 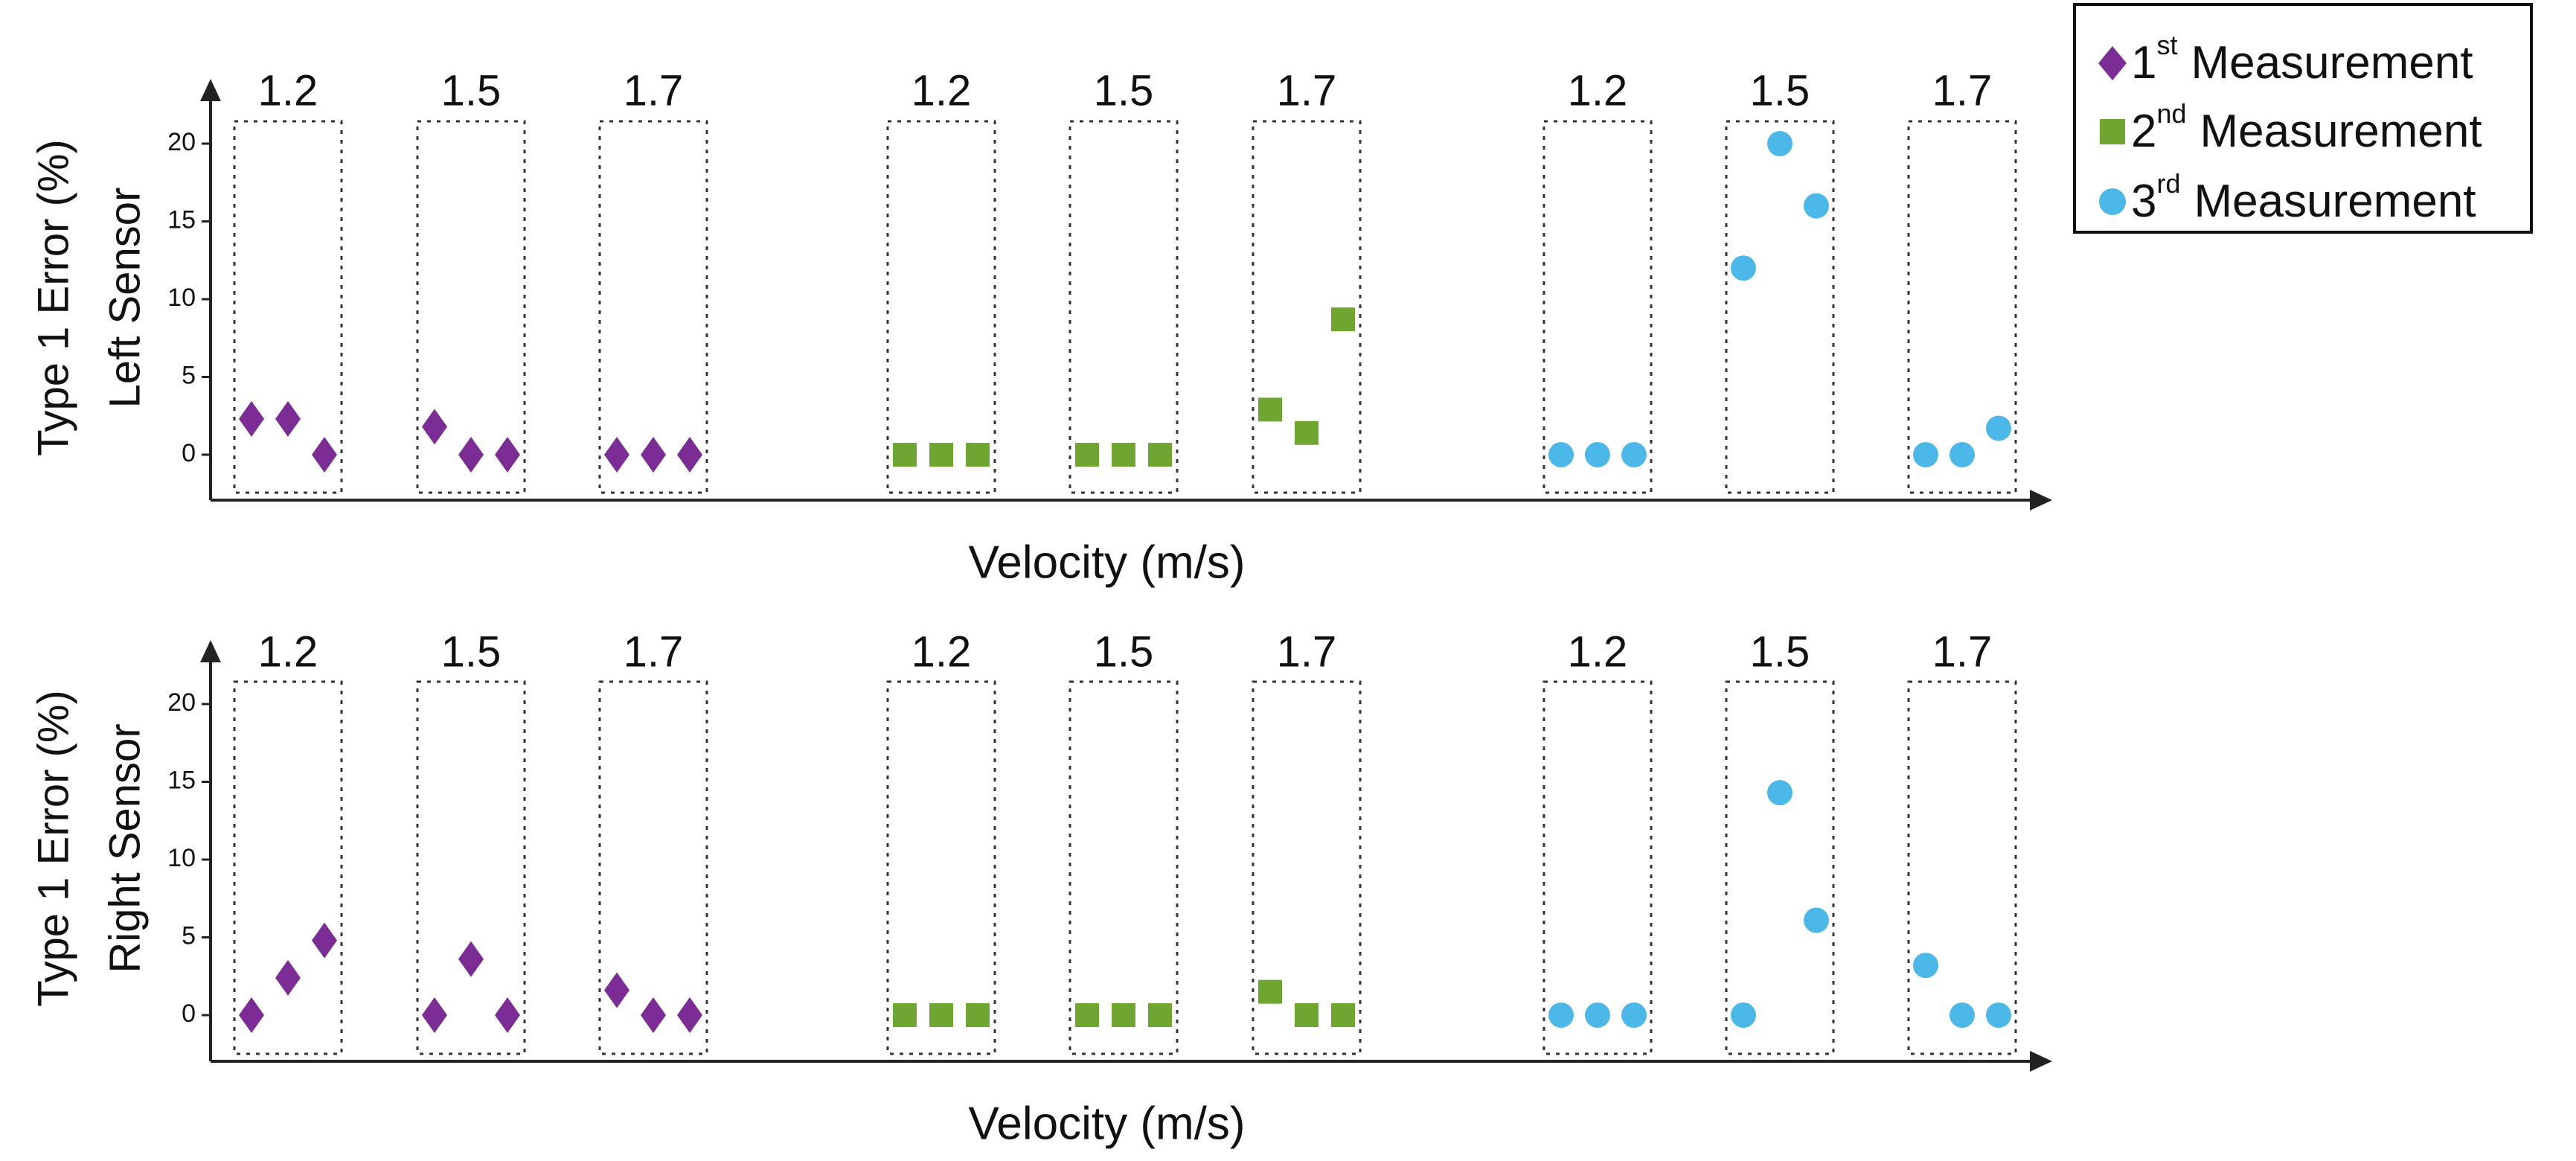 I want to click on square-icon, so click(x=2112, y=131).